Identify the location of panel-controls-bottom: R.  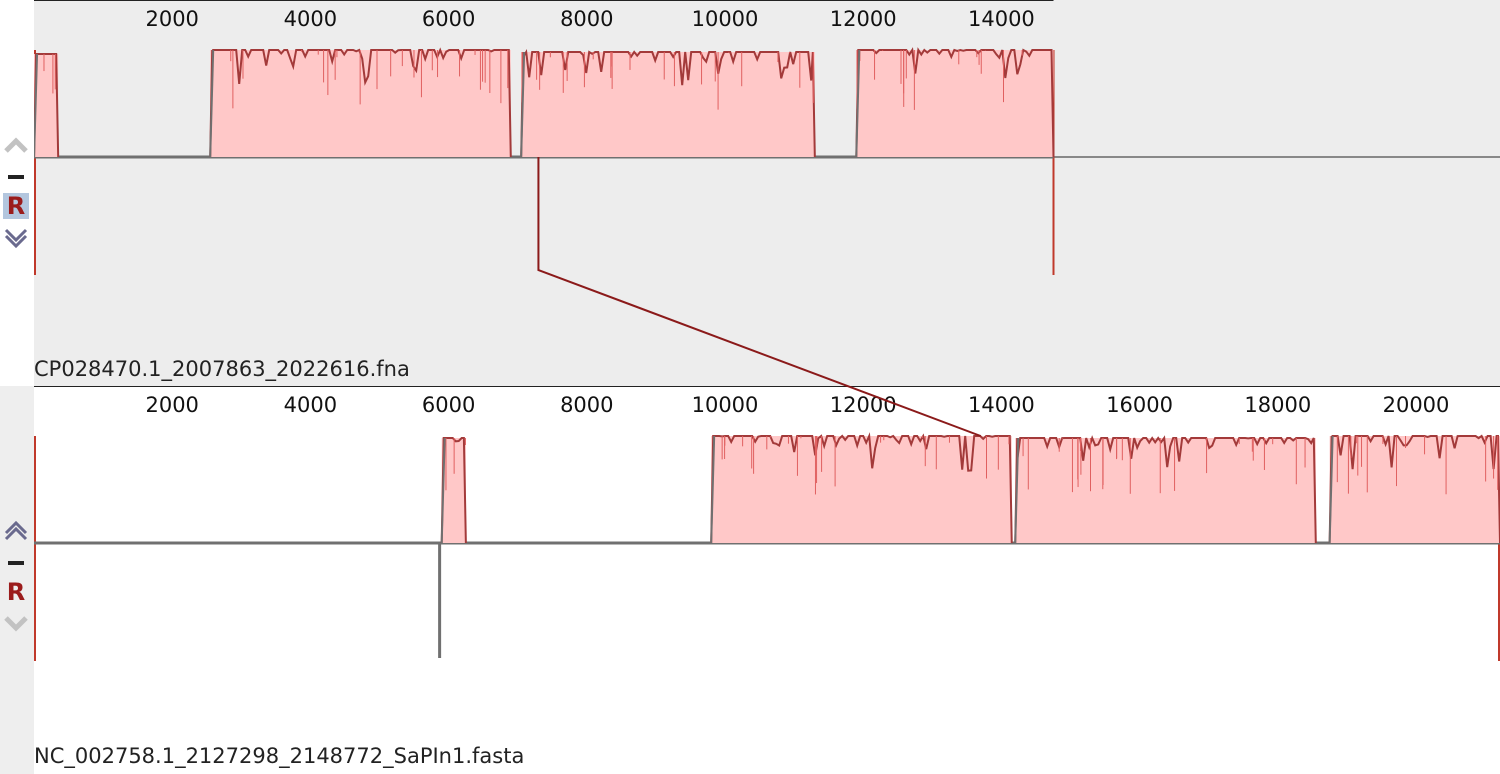
(17, 580).